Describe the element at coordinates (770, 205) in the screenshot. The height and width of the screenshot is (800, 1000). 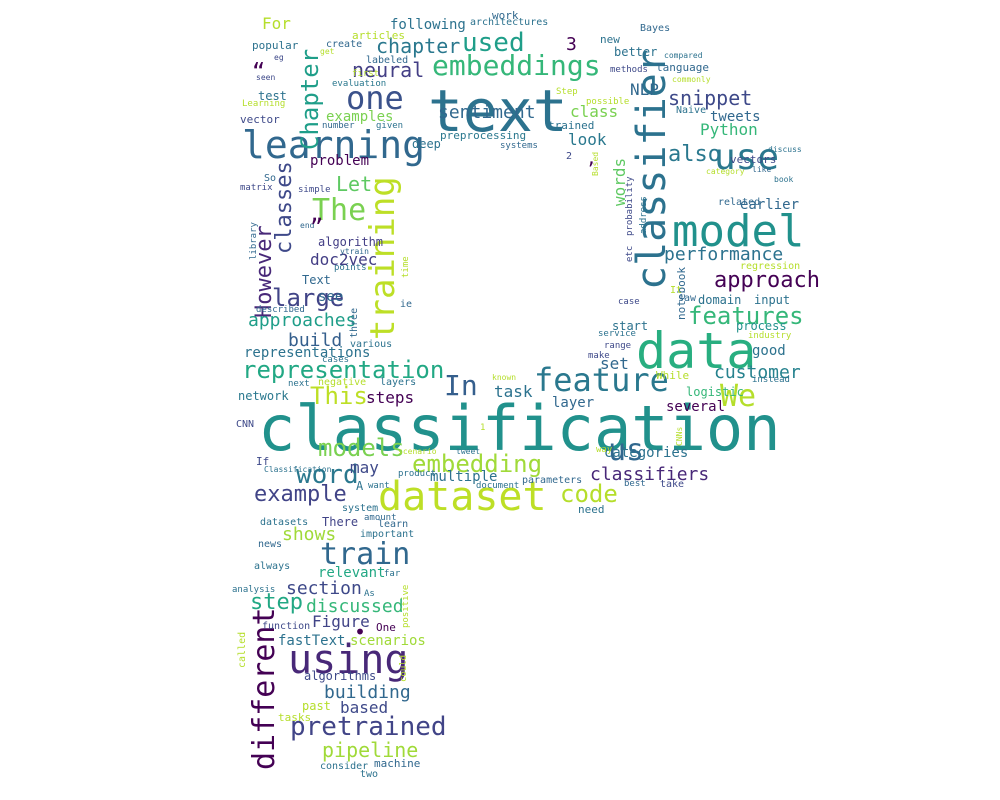
I see `word: earlier` at that location.